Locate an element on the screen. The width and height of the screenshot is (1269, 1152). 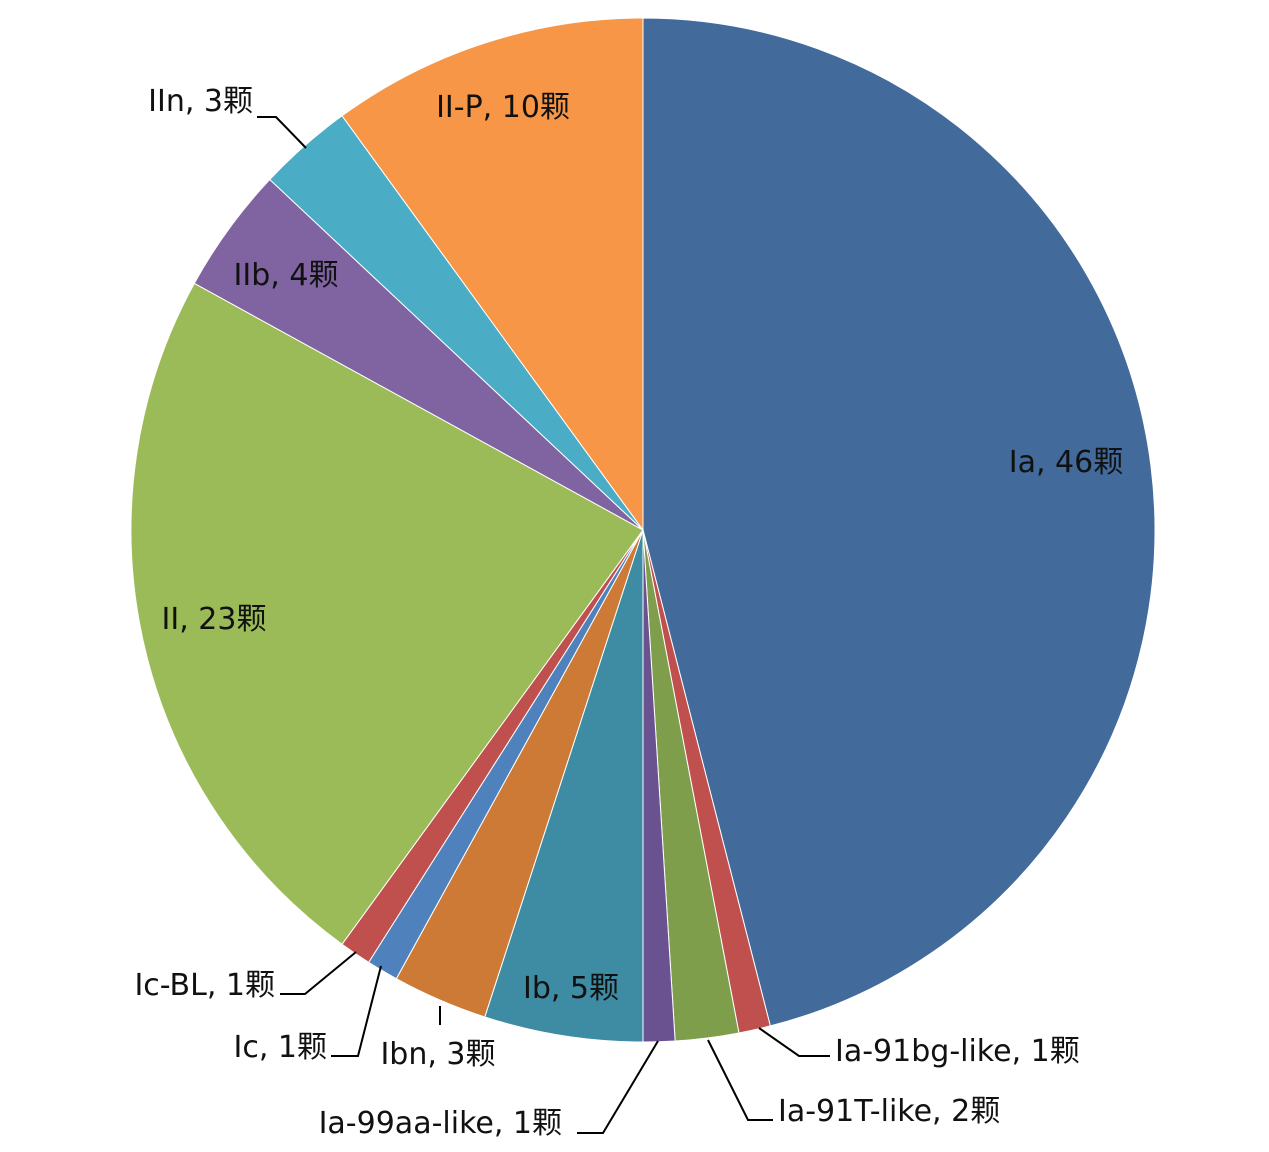
leader-line-ic-bl is located at coordinates (318, 973).